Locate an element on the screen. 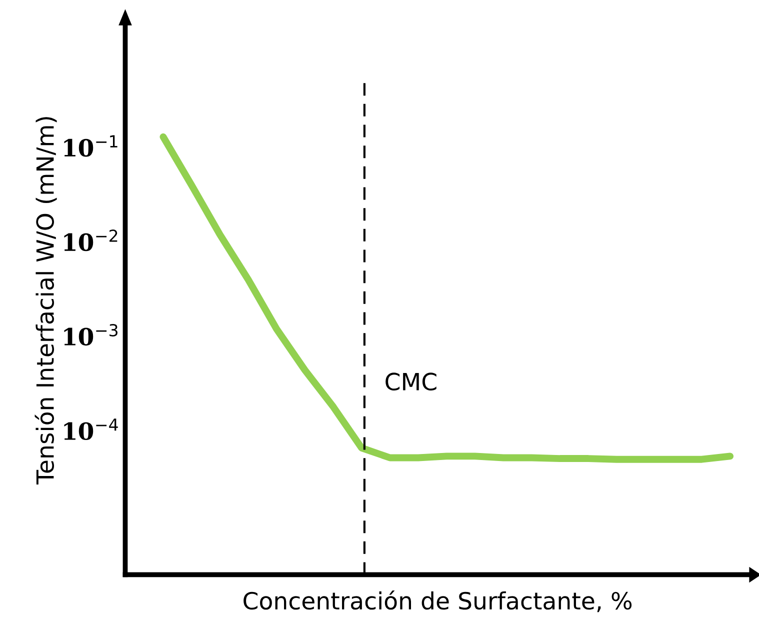 This screenshot has height=618, width=759. y-tick-label: 10$^{−1}$ is located at coordinates (91, 146).